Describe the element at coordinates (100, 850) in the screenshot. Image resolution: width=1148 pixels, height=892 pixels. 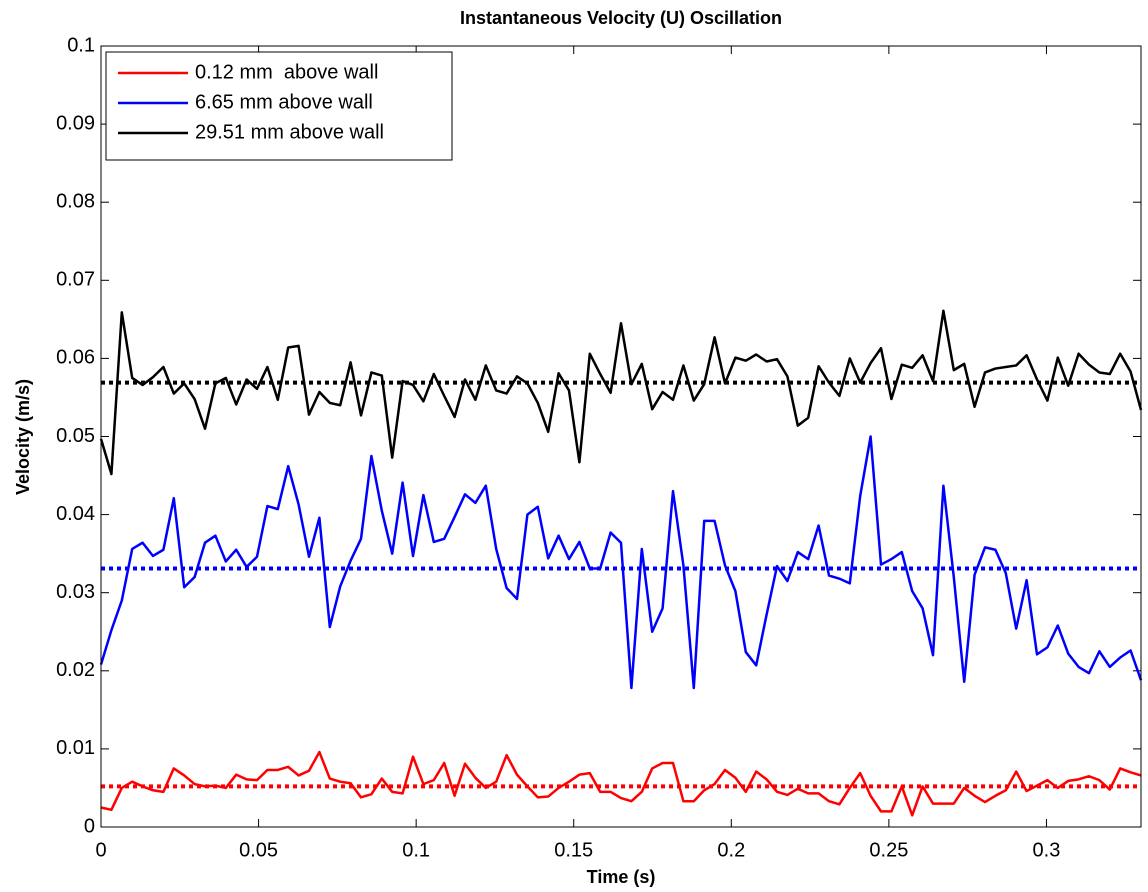
I see `x-tick-label: 0` at that location.